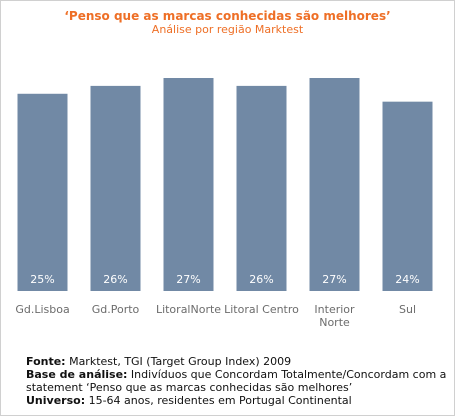  What do you see at coordinates (188, 184) in the screenshot?
I see `bar-litoralnorte` at bounding box center [188, 184].